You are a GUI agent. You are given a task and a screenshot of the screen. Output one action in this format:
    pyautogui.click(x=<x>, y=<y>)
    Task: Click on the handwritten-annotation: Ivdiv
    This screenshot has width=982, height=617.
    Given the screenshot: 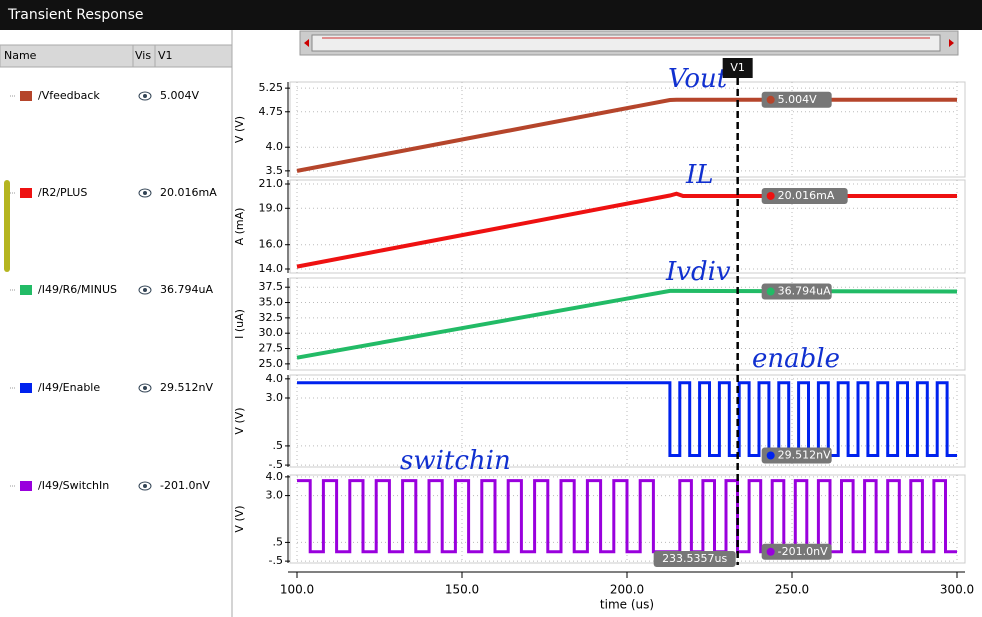 What is the action you would take?
    pyautogui.click(x=698, y=272)
    